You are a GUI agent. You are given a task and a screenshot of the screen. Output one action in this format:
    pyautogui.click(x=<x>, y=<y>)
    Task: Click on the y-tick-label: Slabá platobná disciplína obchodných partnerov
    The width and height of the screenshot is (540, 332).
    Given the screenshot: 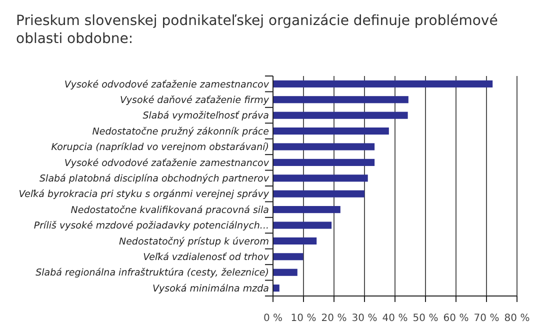 What is the action you would take?
    pyautogui.click(x=155, y=178)
    